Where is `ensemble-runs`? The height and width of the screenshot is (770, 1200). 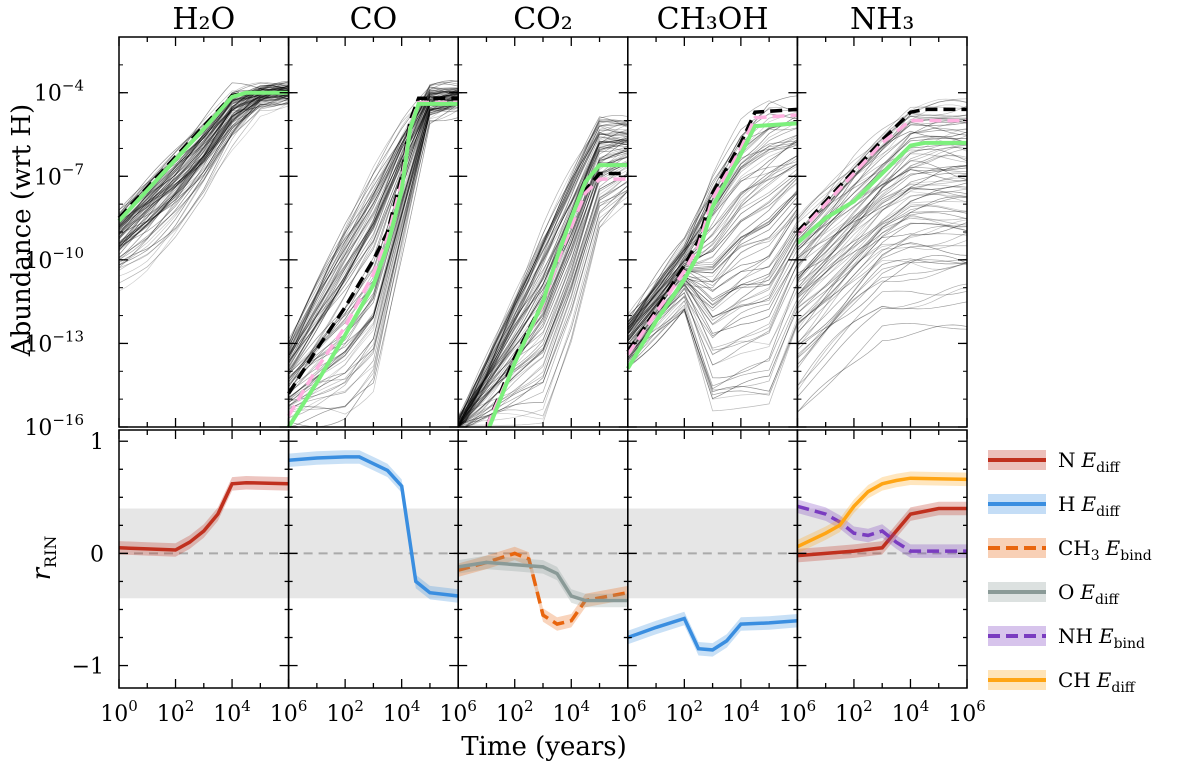
ensemble-runs is located at coordinates (373, 253).